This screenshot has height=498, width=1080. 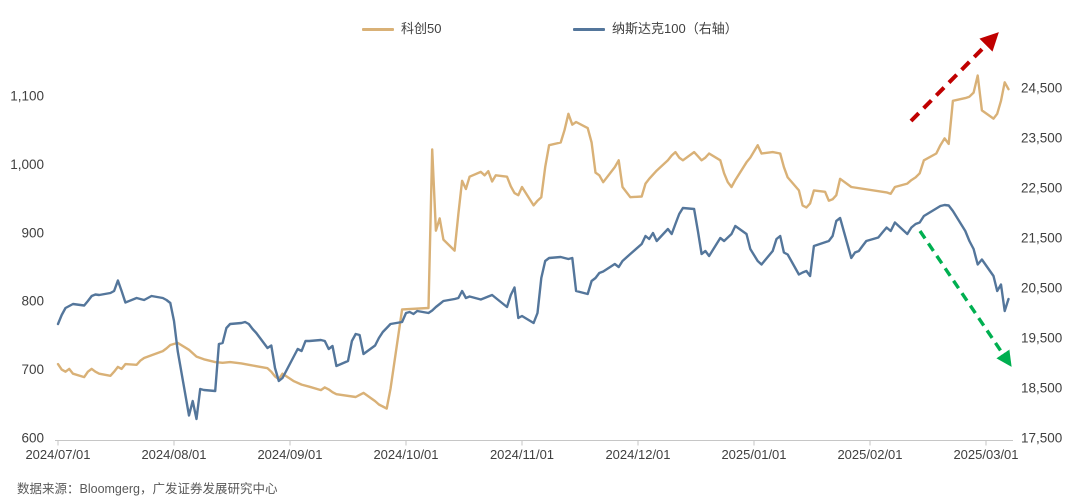 I want to click on x-axis-tick-label: 2025/02/01, so click(x=869, y=454).